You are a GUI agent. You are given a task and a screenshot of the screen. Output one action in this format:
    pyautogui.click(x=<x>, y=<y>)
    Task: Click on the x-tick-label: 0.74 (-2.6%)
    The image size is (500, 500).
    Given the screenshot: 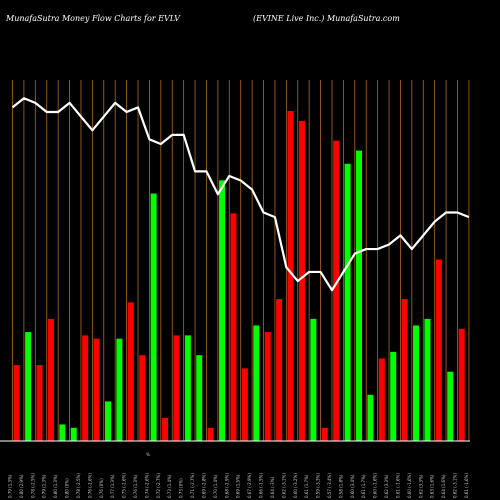 What is the action you would take?
    pyautogui.click(x=146, y=485)
    